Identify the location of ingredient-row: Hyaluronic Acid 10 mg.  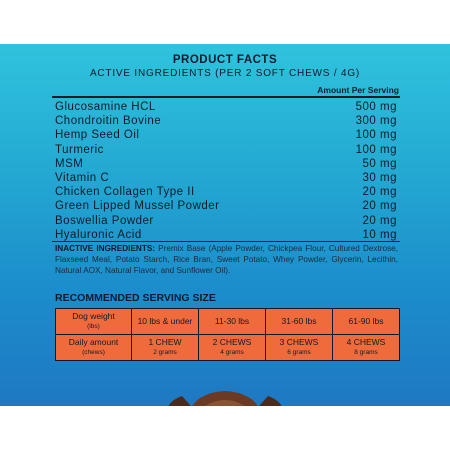
(227, 235).